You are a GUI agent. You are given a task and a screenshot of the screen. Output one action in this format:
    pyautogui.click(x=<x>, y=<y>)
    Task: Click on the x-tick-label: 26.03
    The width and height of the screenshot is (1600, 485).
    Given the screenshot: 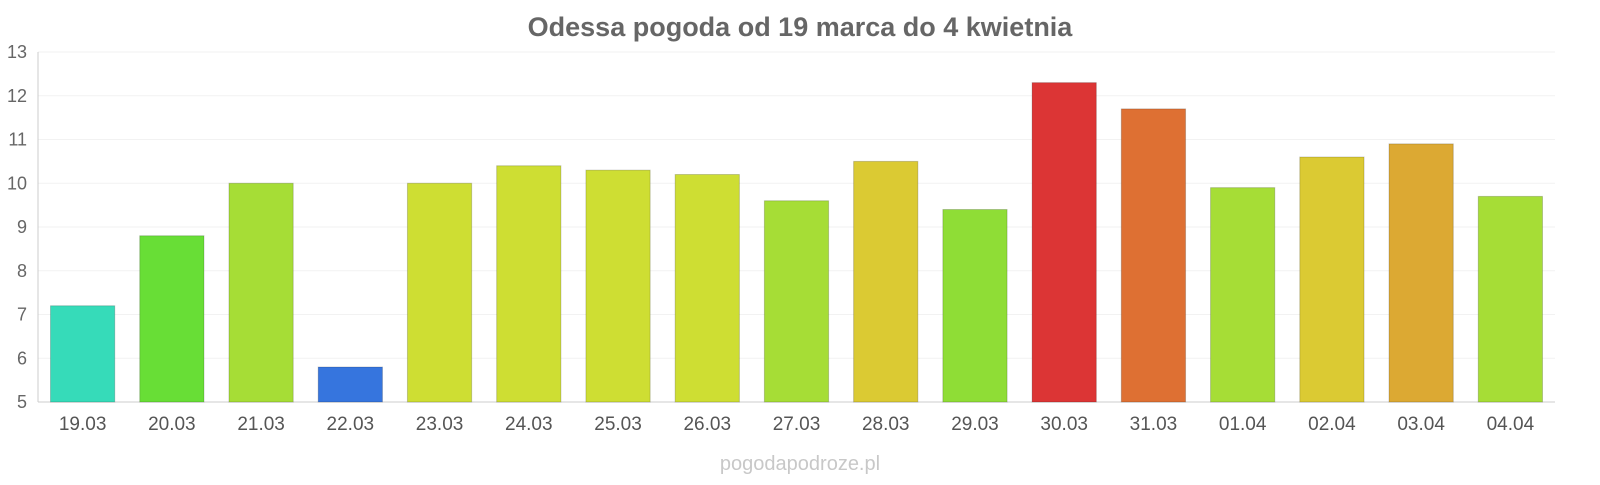 What is the action you would take?
    pyautogui.click(x=707, y=424)
    